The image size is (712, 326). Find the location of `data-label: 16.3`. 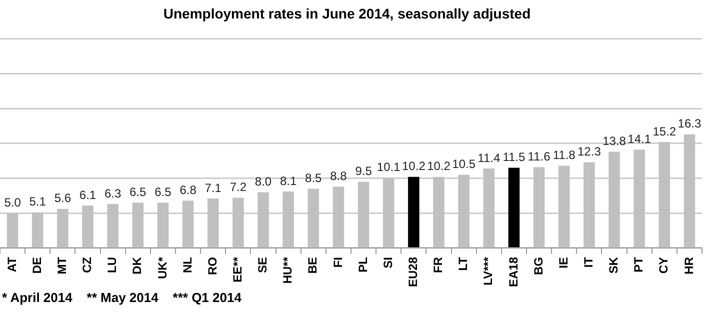

data-label: 16.3 is located at coordinates (690, 123).